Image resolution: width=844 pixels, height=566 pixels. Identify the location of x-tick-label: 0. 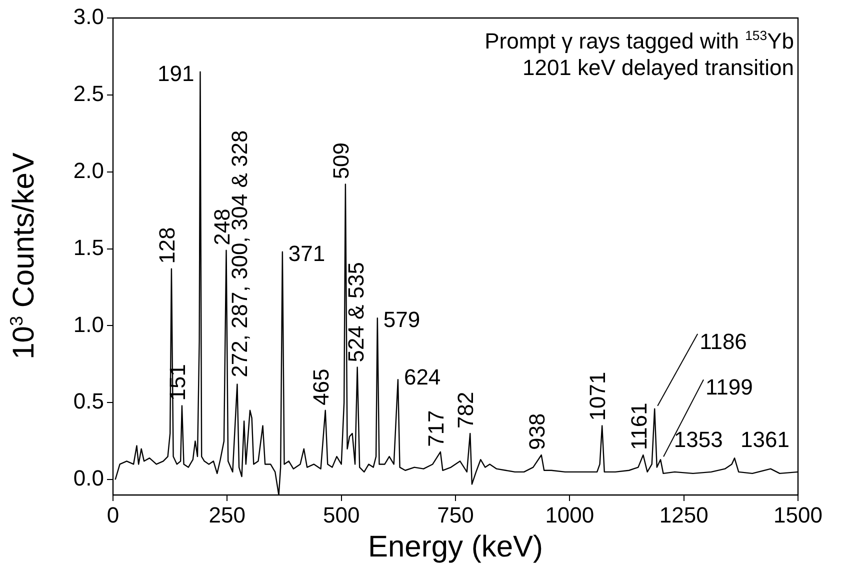
(113, 515).